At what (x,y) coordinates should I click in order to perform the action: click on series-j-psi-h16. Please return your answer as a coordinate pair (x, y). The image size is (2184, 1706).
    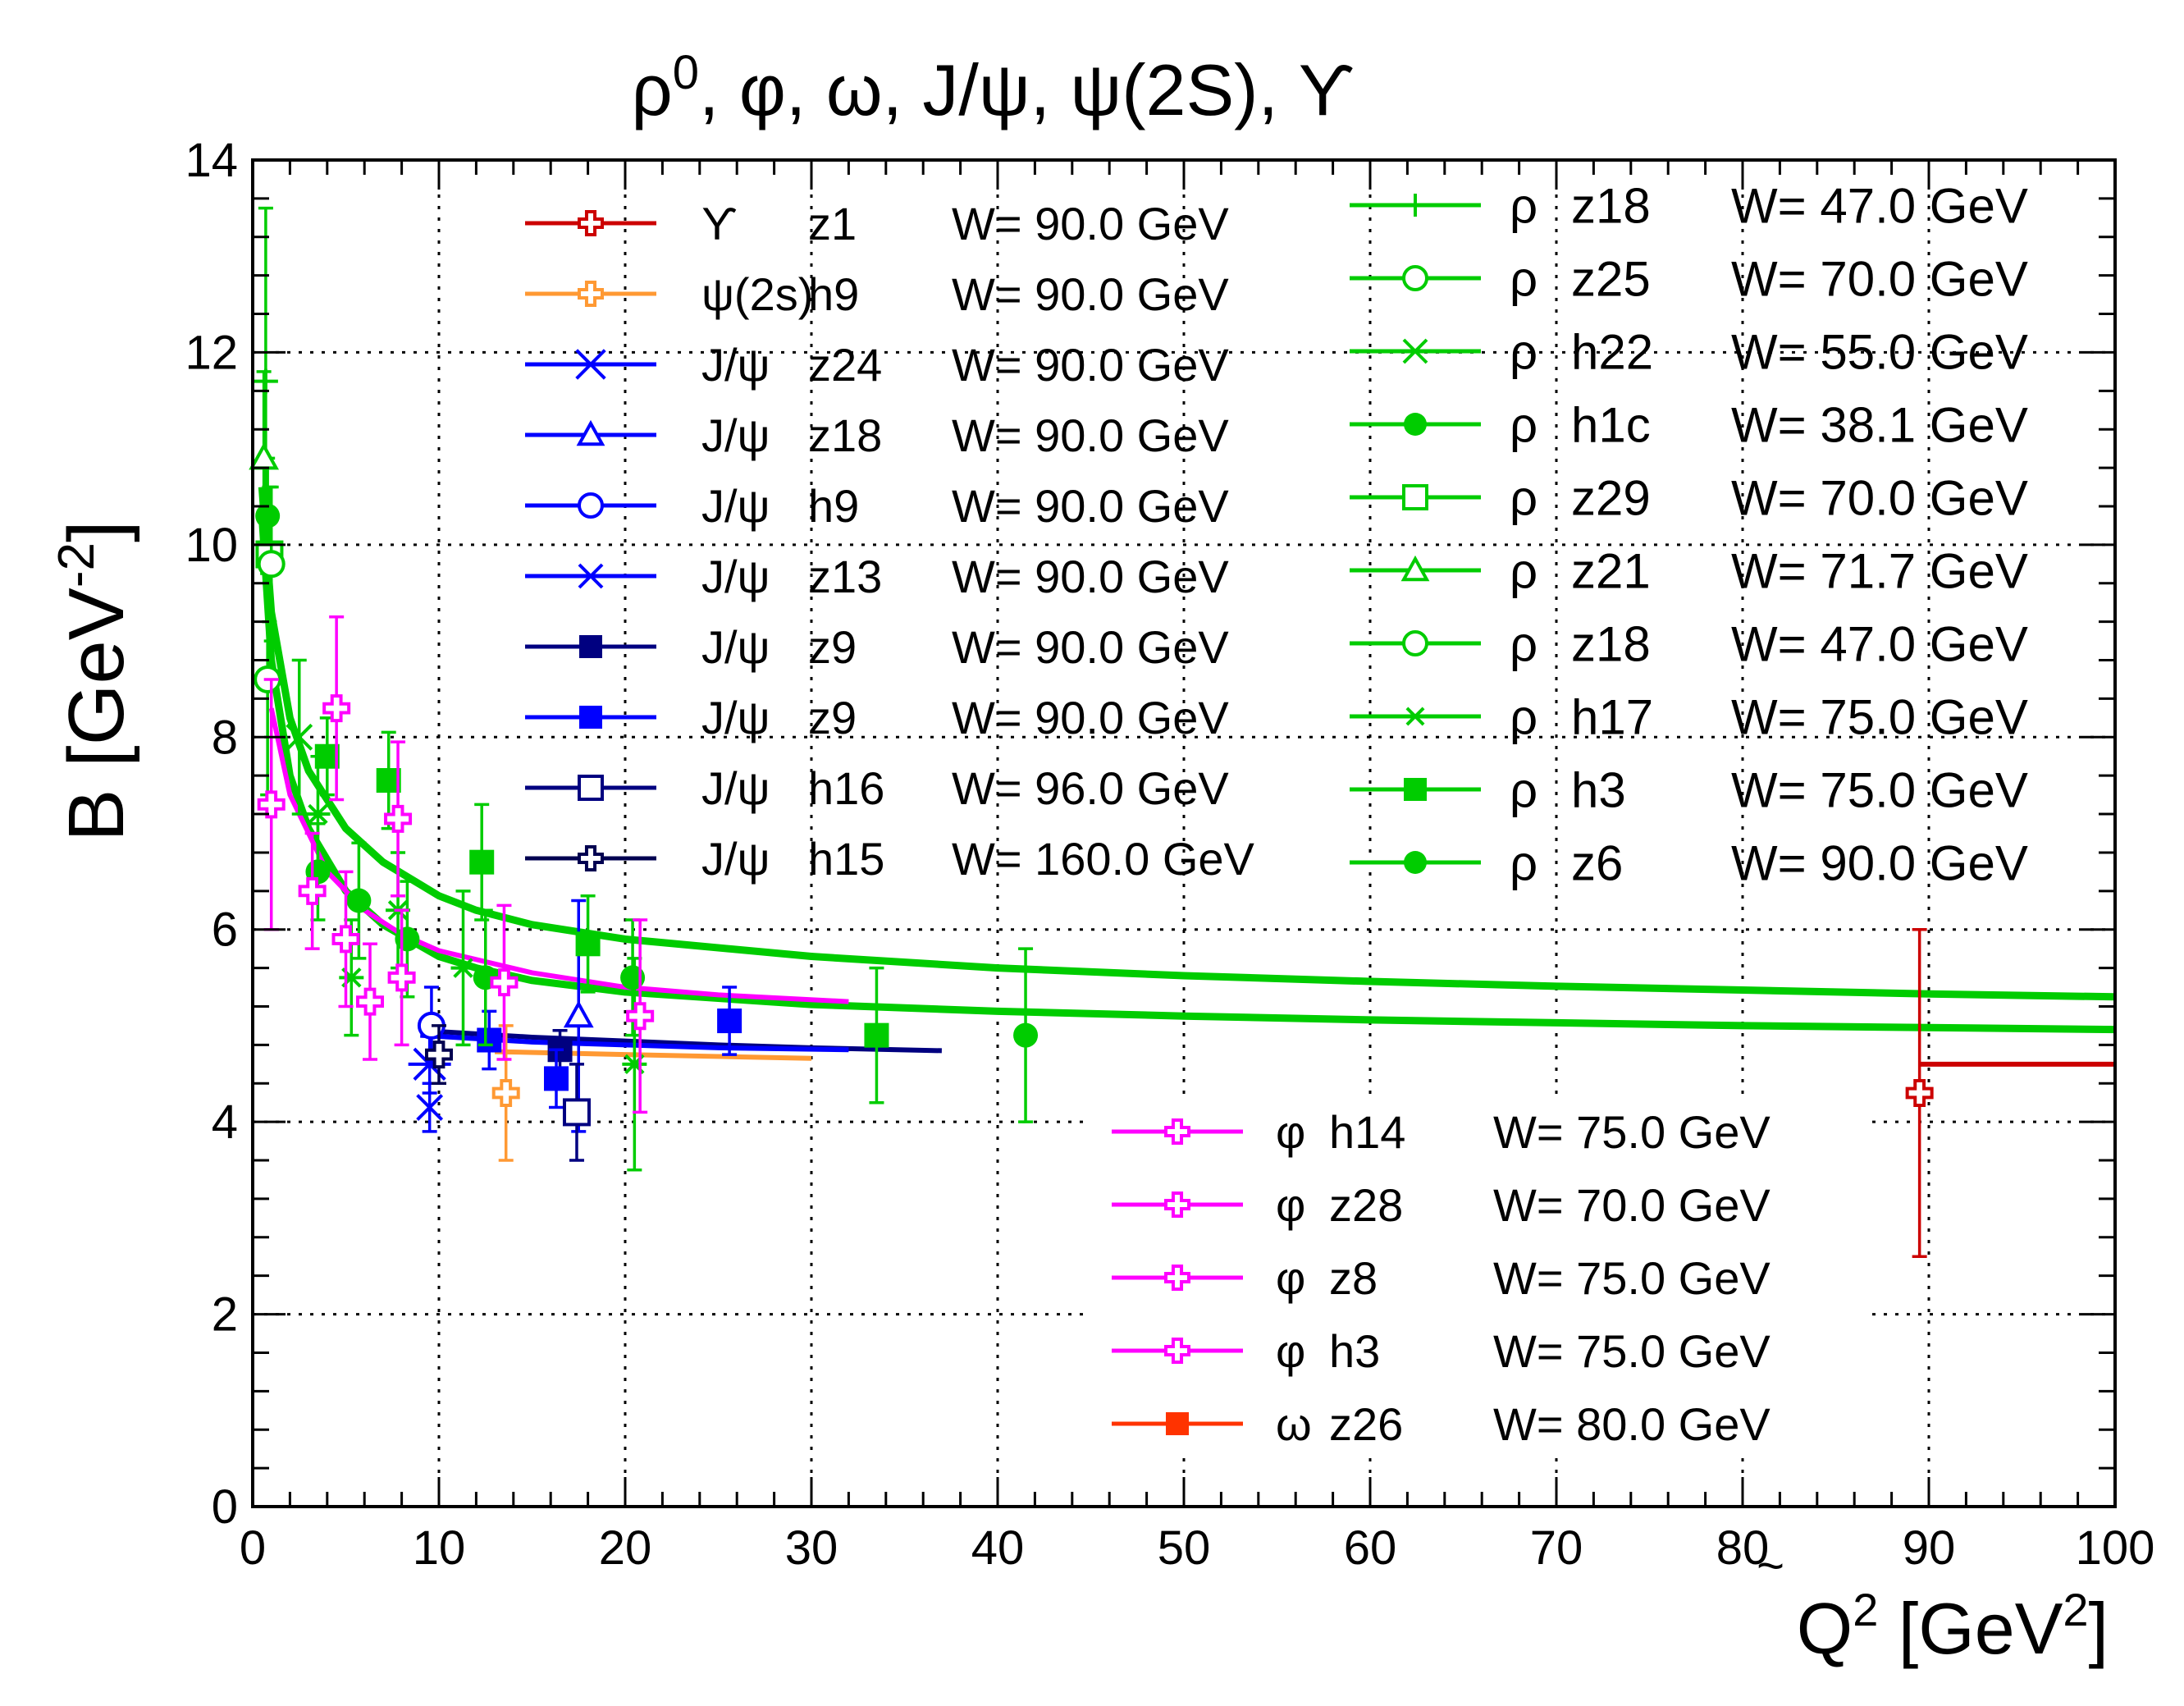
    Looking at the image, I should click on (576, 1113).